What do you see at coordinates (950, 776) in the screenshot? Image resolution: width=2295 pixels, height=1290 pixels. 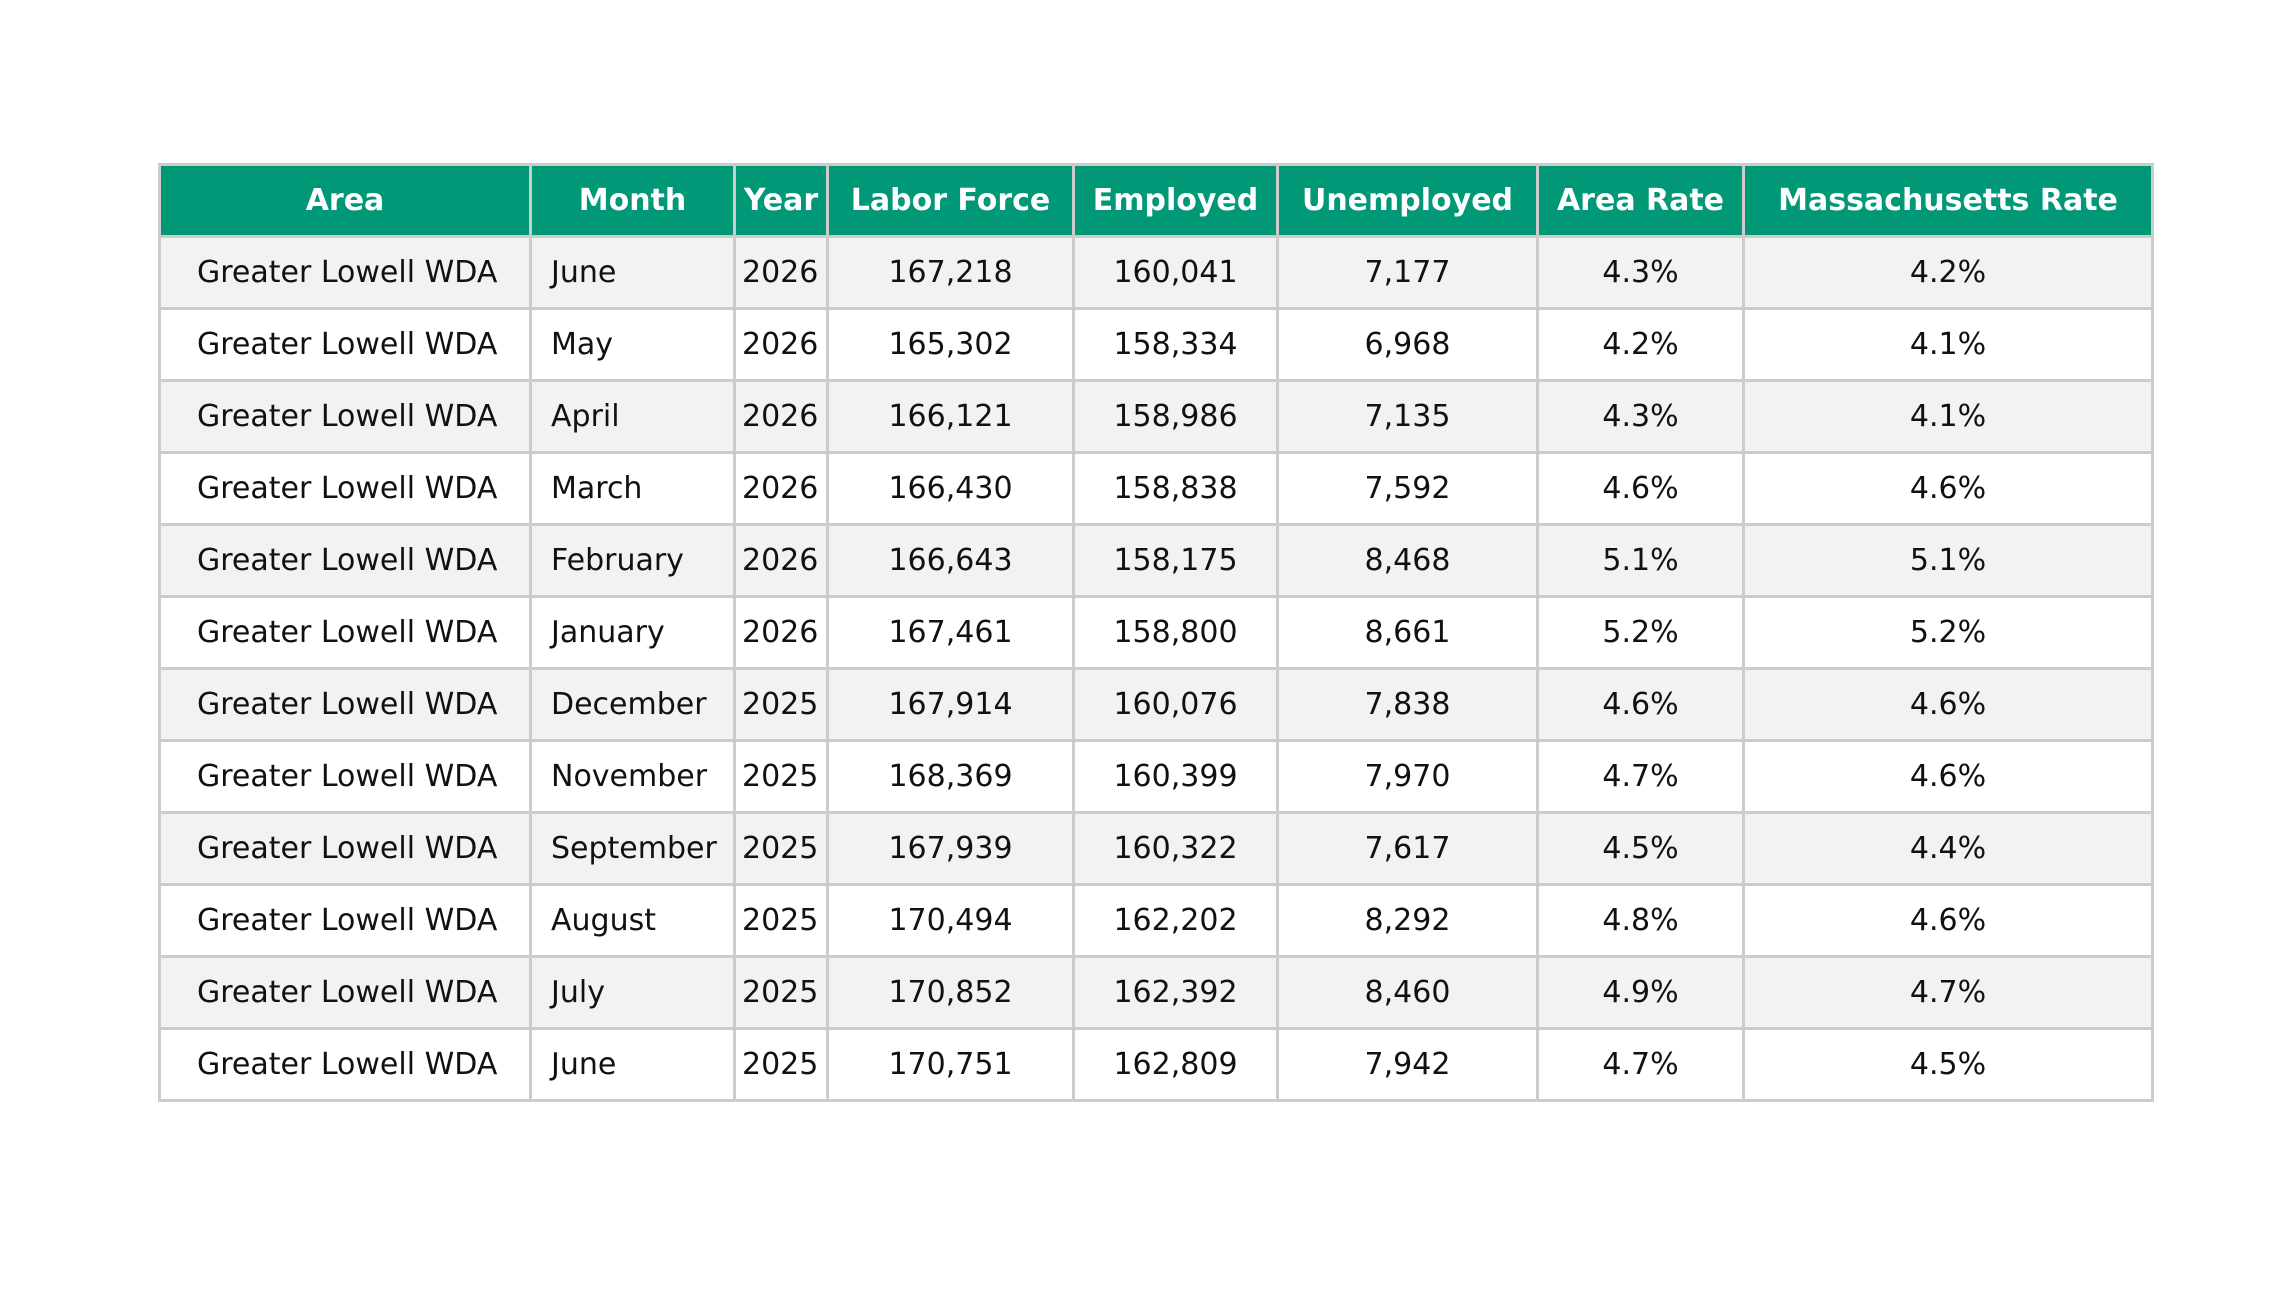 I see `cell-labor-force: 168,369` at bounding box center [950, 776].